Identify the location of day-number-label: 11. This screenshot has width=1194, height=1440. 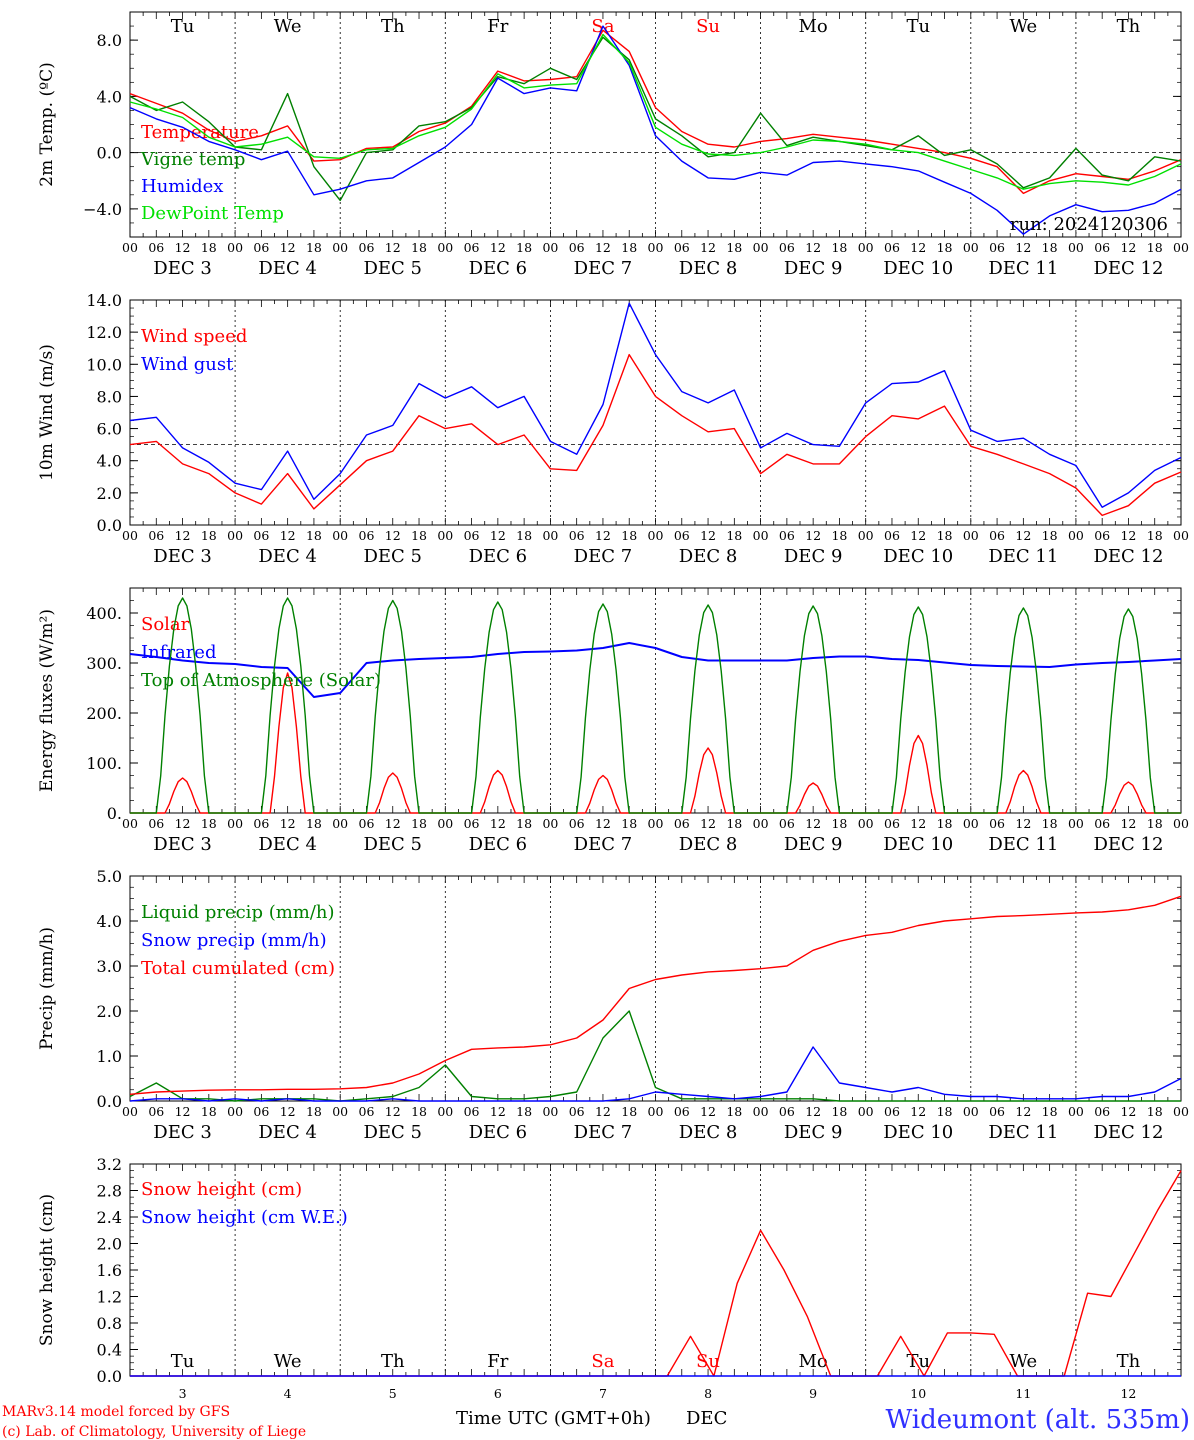
(1023, 1393).